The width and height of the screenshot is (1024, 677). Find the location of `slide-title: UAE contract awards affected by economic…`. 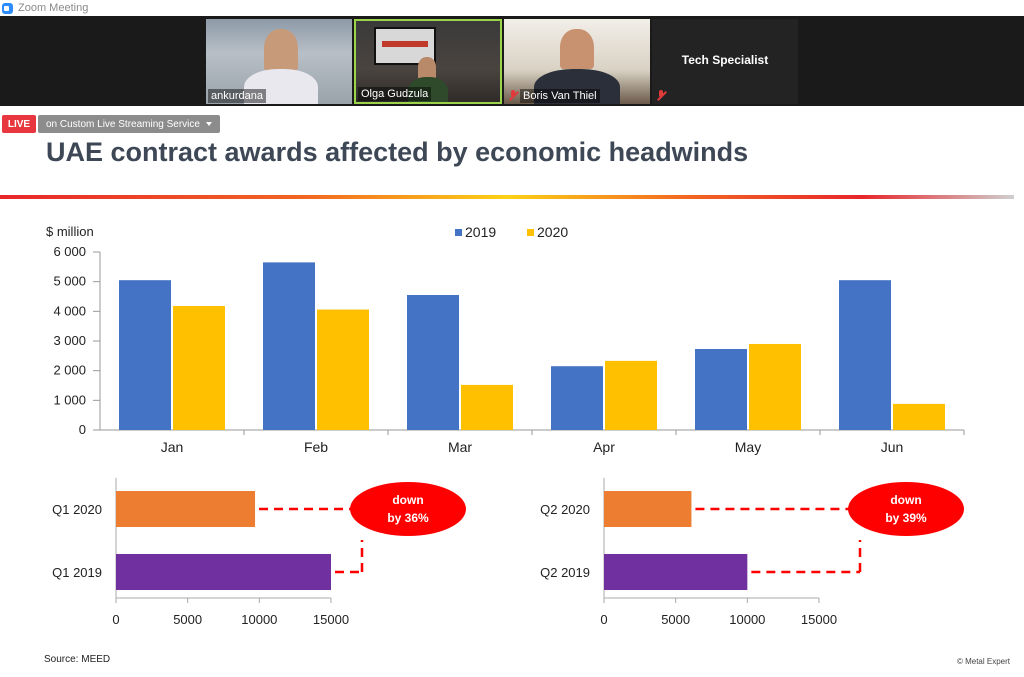

slide-title: UAE contract awards affected by economic… is located at coordinates (397, 152).